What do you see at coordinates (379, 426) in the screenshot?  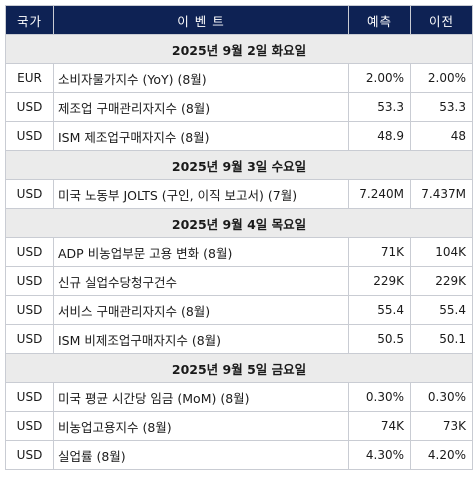 I see `forecast-cell: 74K` at bounding box center [379, 426].